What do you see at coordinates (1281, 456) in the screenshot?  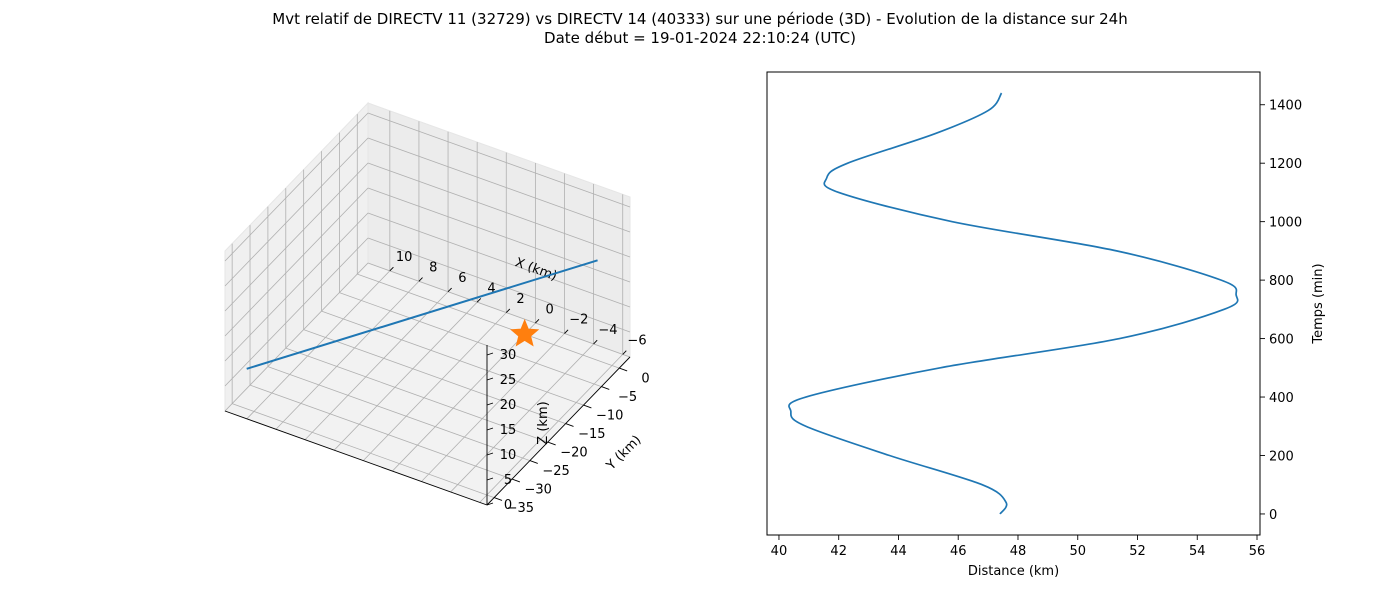 I see `y-tick-label: 200` at bounding box center [1281, 456].